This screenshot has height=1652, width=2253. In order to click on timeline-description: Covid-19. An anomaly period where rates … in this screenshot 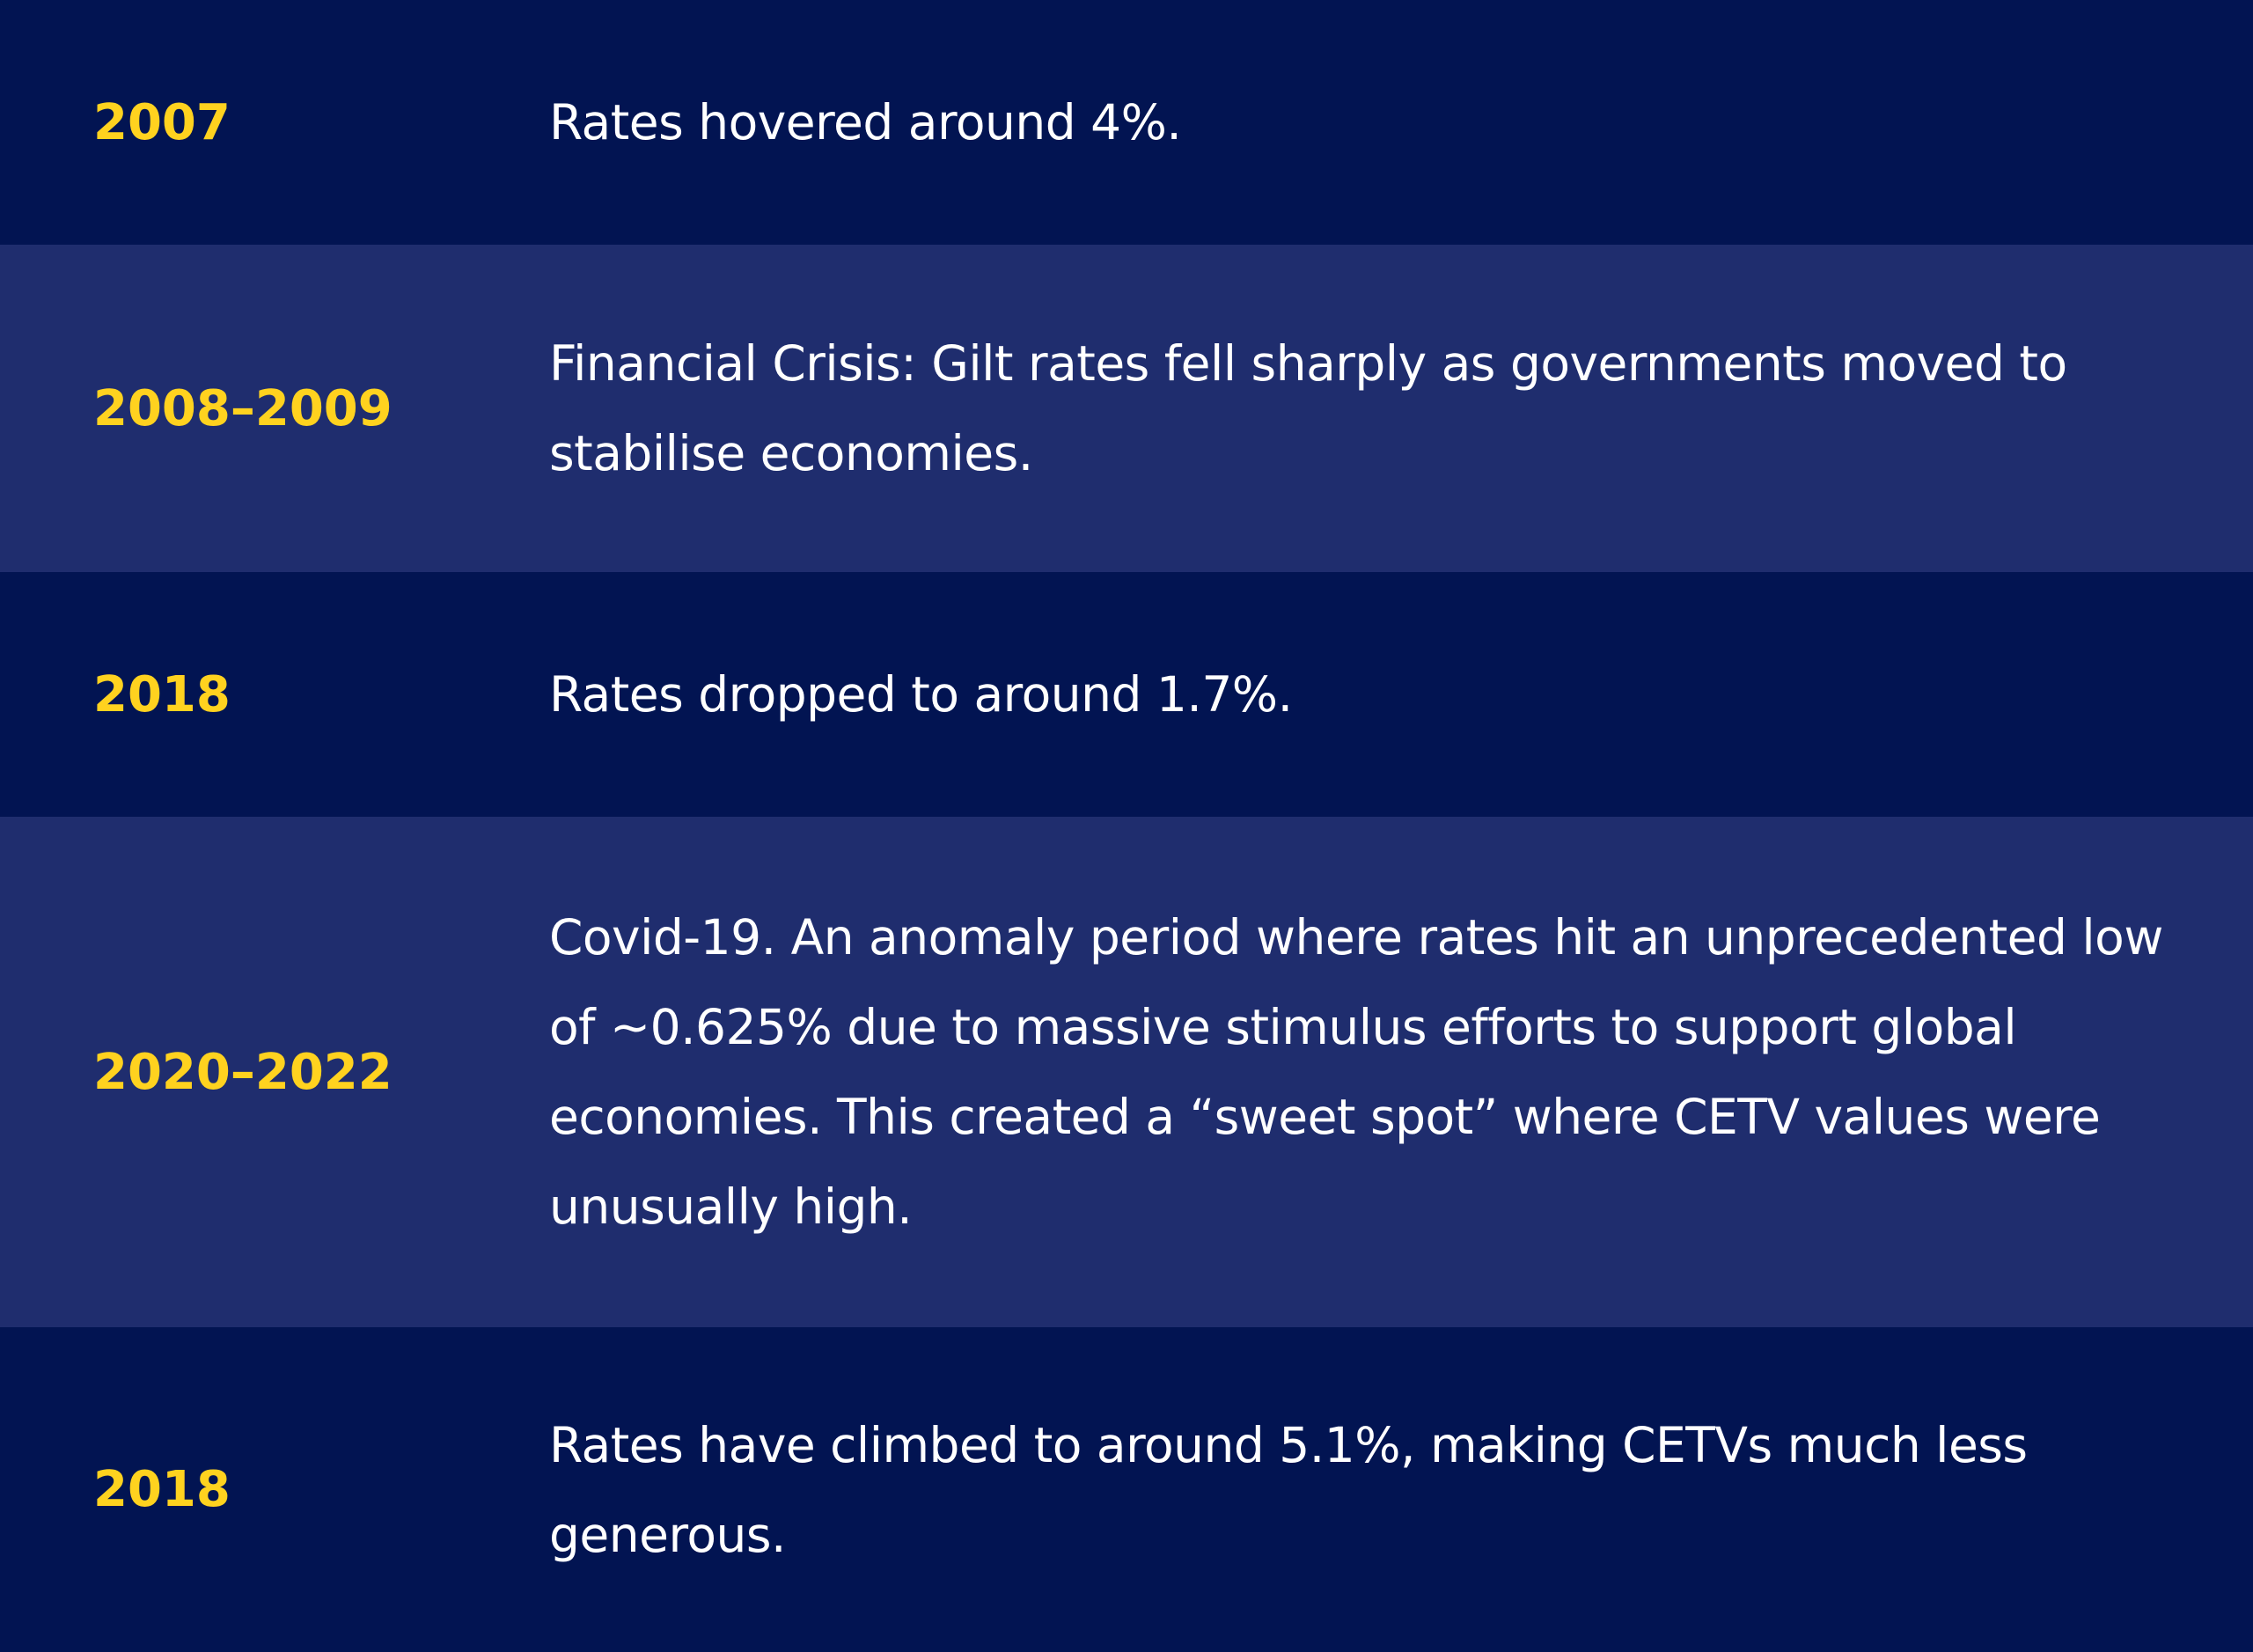, I will do `click(1356, 1072)`.